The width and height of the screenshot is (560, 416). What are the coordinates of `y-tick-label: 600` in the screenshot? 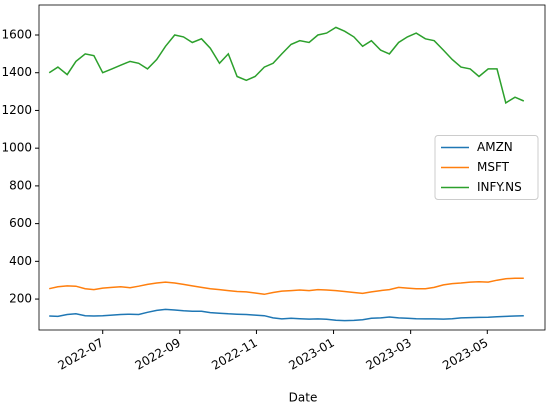 It's located at (20, 223).